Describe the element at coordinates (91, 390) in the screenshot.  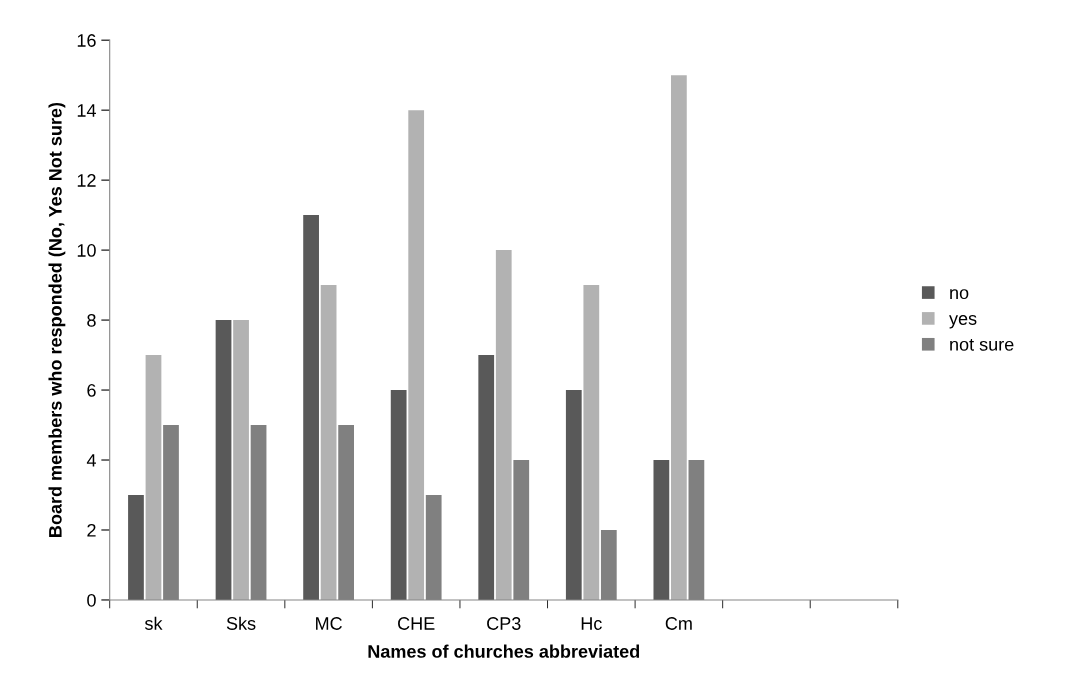
I see `y-tick-label: 6` at that location.